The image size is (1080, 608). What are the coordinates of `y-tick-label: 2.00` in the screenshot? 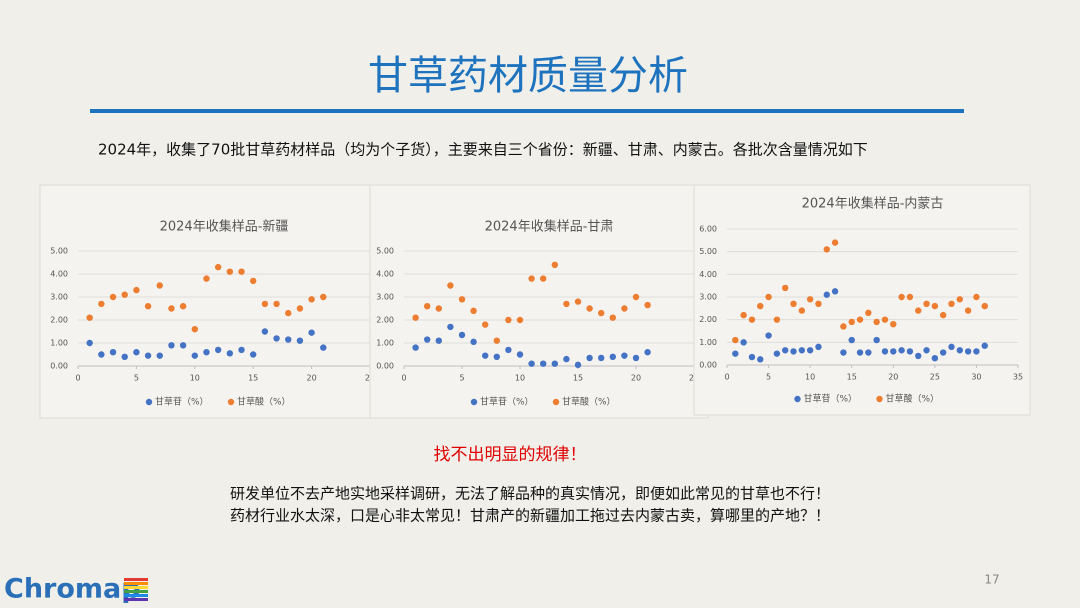 It's located at (385, 320).